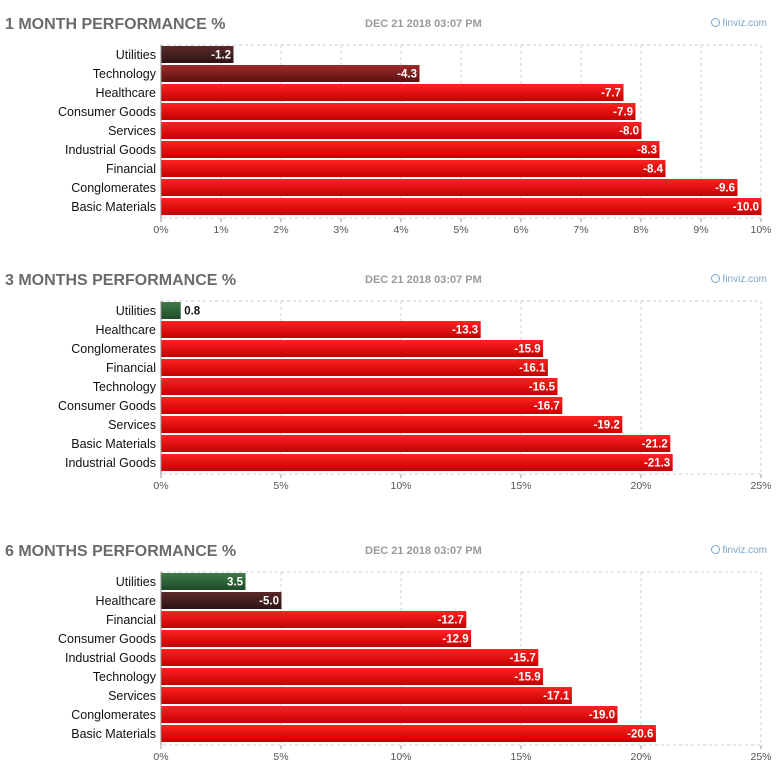 This screenshot has height=773, width=779. I want to click on bar-row: Services -19.2, so click(365, 424).